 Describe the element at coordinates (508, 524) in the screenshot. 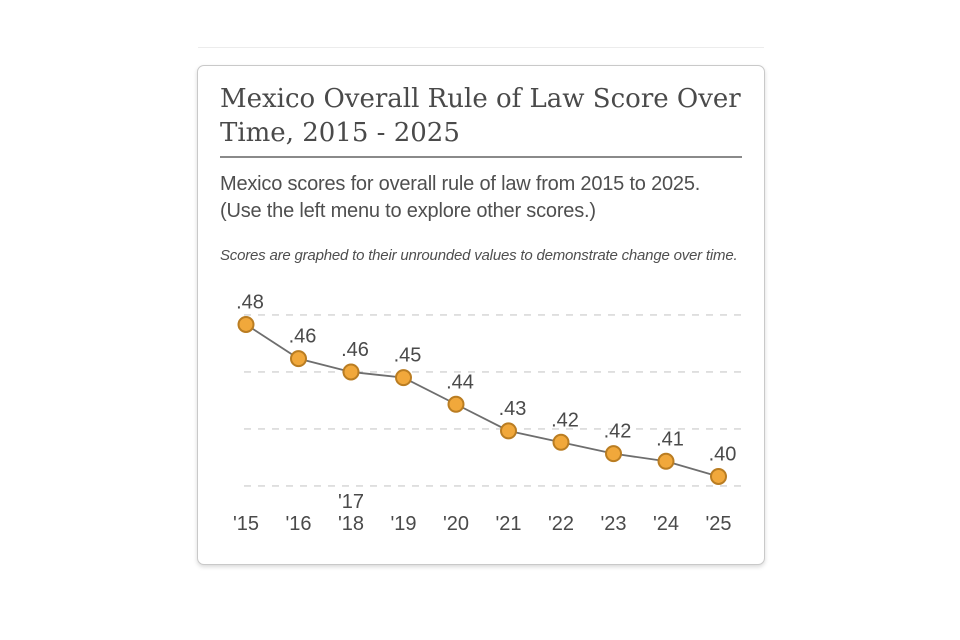

I see `x-axis-tick-label: '21` at that location.